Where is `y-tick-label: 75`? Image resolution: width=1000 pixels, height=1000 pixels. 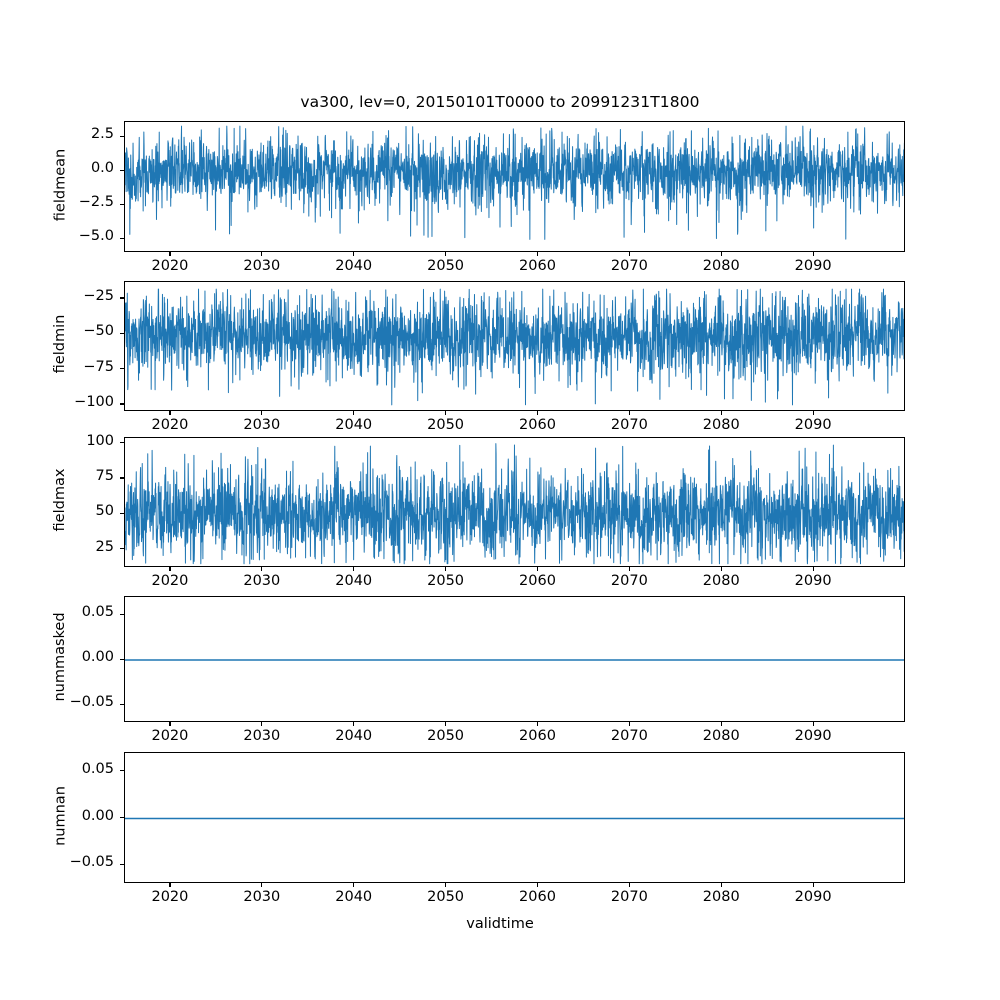 y-tick-label: 75 is located at coordinates (104, 475).